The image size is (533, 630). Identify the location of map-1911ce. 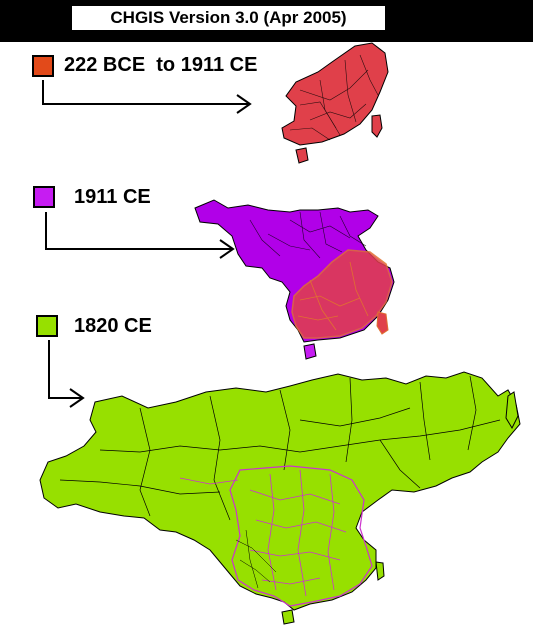
(294, 279).